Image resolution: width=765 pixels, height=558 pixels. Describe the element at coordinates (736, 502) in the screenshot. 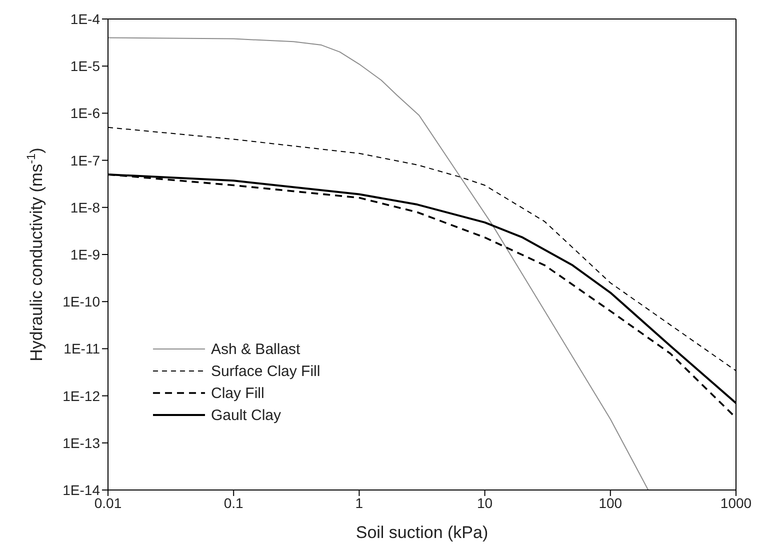

I see `x-tick-label: 1000` at that location.